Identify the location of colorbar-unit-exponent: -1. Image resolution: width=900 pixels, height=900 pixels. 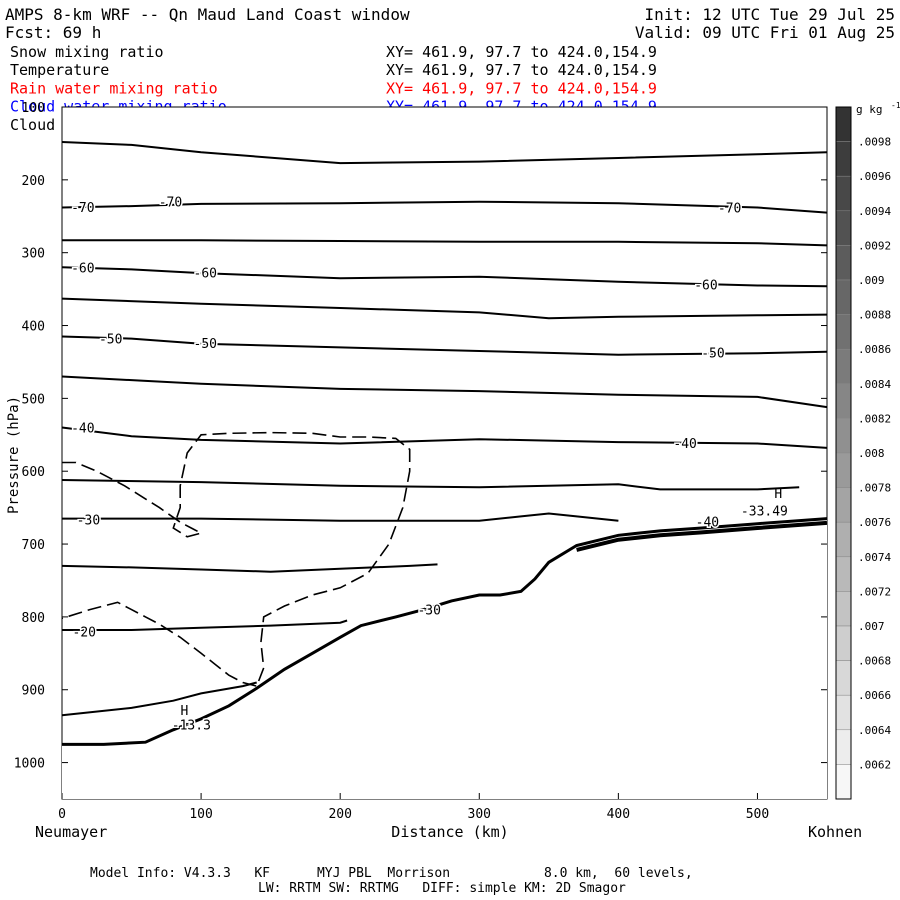
(895, 105).